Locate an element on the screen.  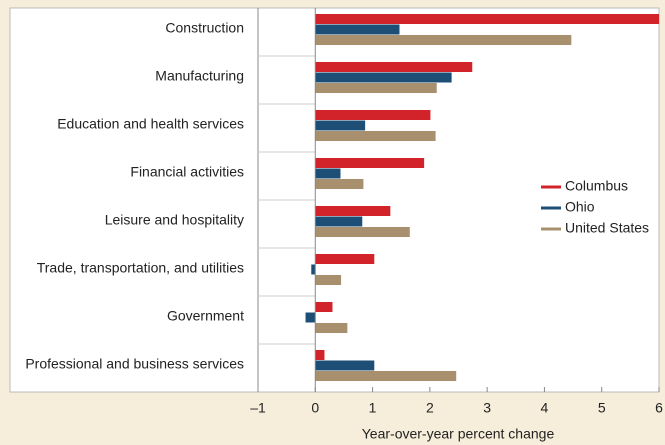
category-label: Education and health services is located at coordinates (150, 124).